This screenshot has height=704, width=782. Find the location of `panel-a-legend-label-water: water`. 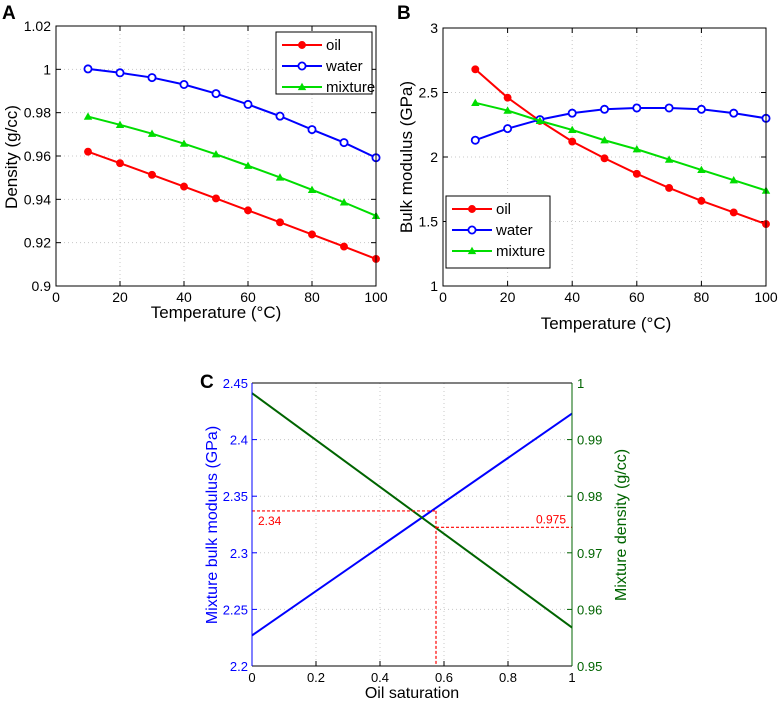

panel-a-legend-label-water: water is located at coordinates (344, 66).